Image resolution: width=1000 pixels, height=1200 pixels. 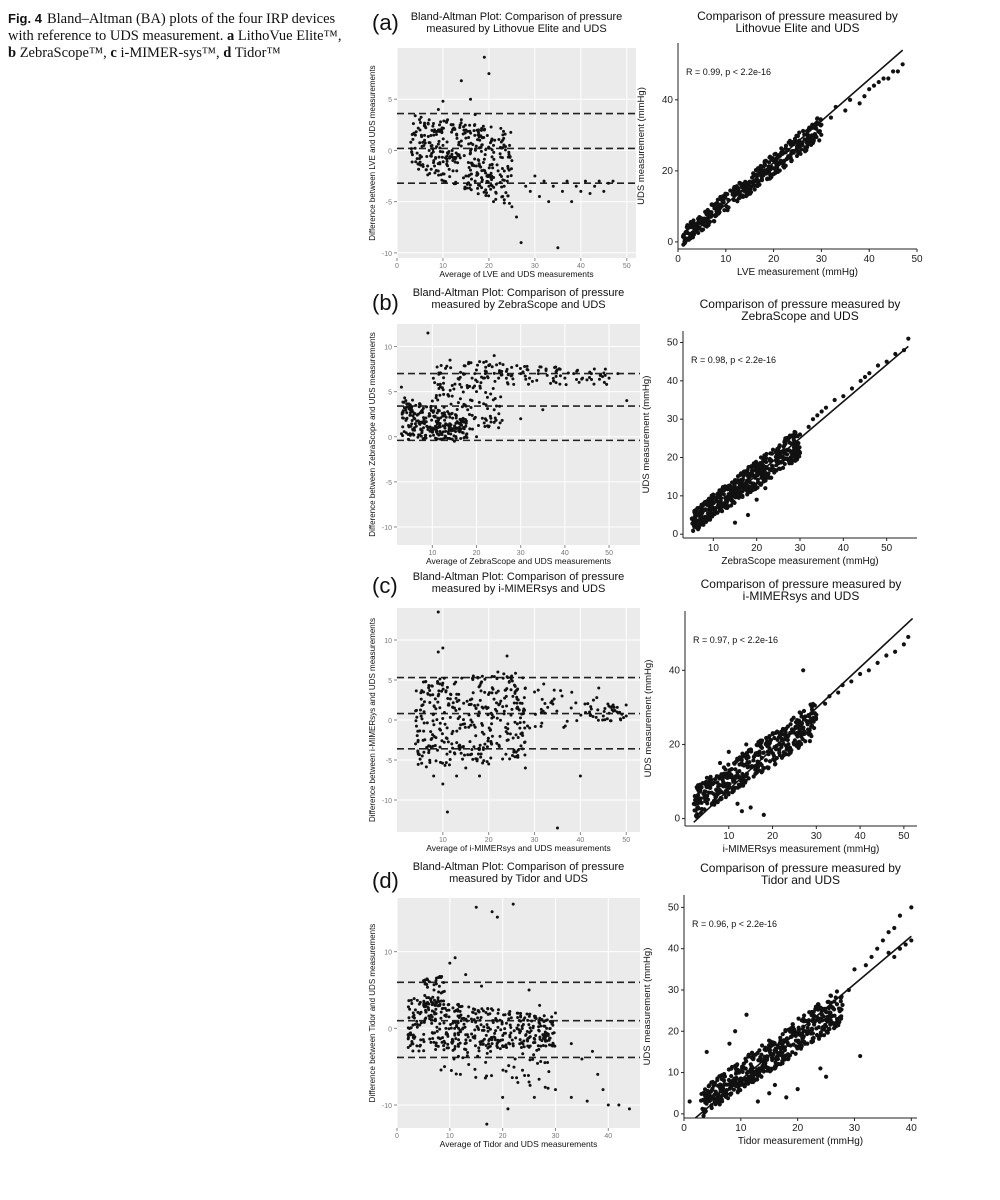 I want to click on y-axis-label: UDS measurement (mmHg), so click(x=647, y=1007).